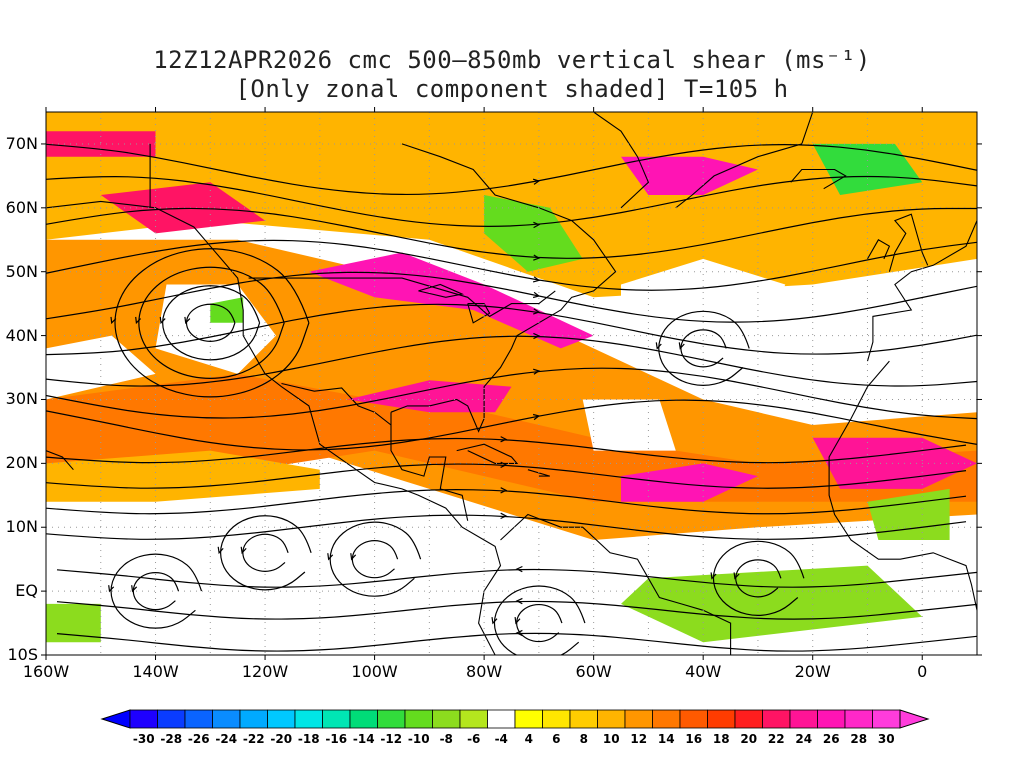 Image resolution: width=1024 pixels, height=768 pixels. What do you see at coordinates (46, 671) in the screenshot?
I see `longitude-label: 160W` at bounding box center [46, 671].